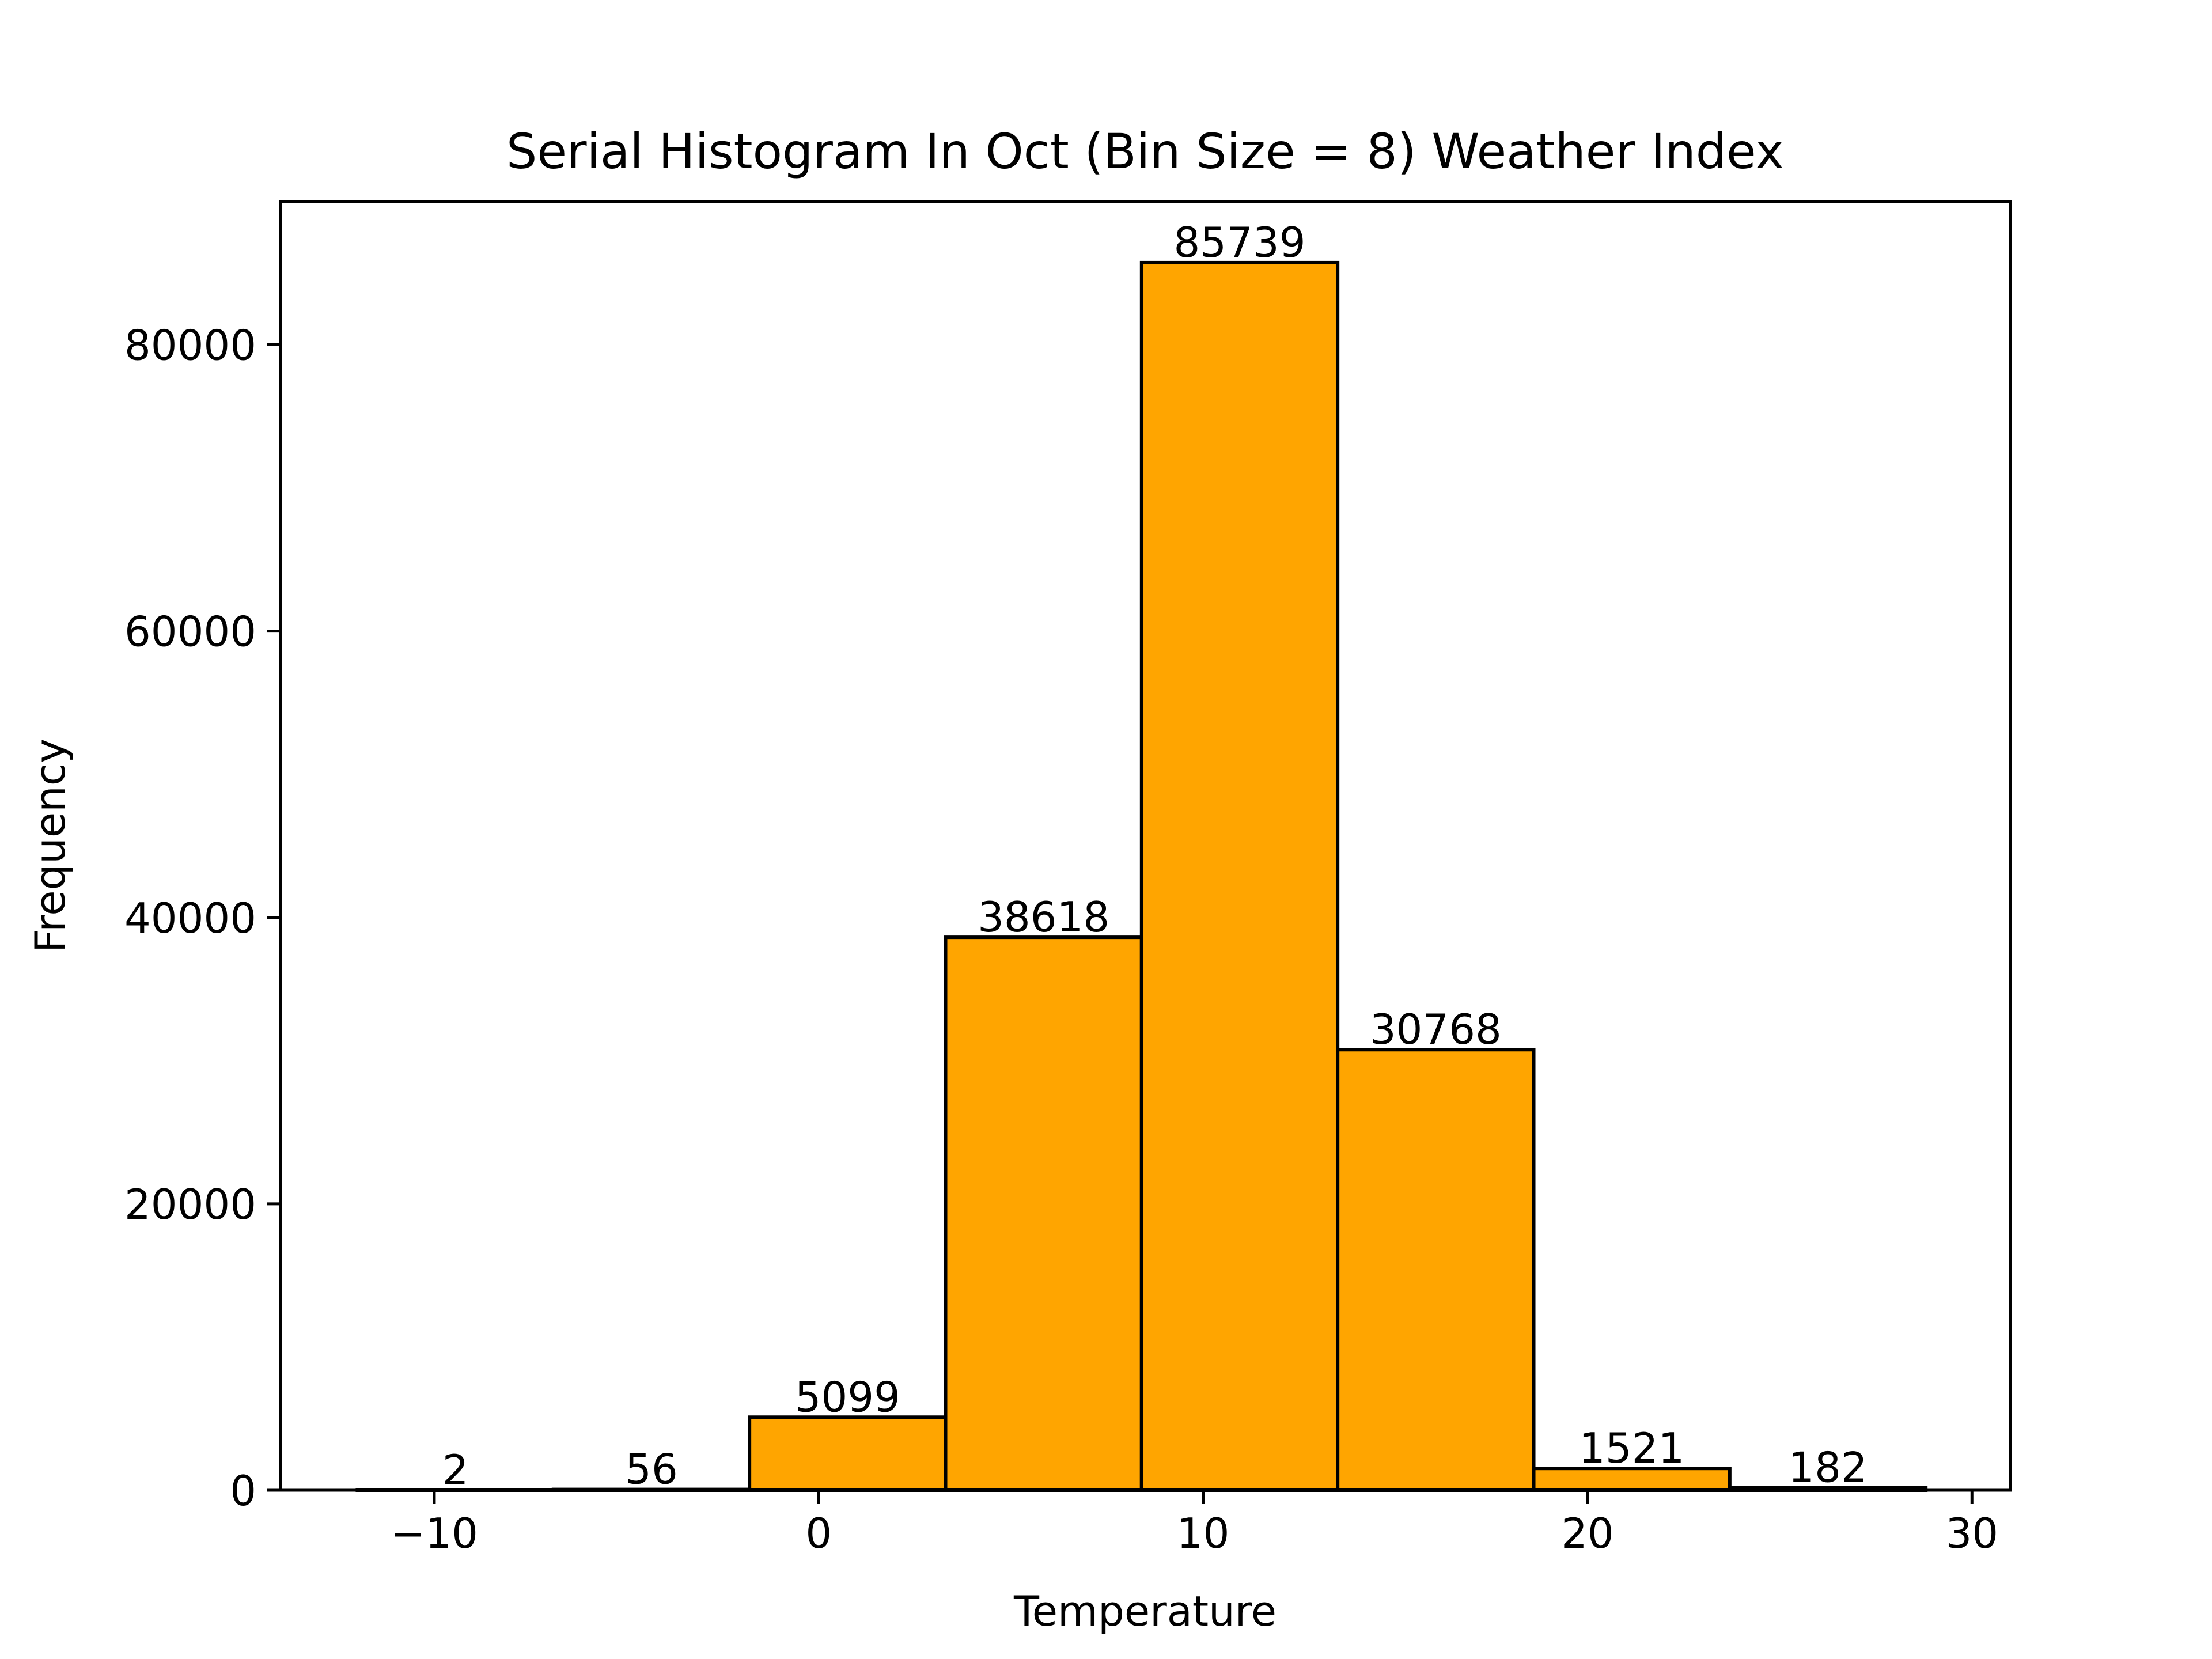 This screenshot has height=1659, width=2212. Describe the element at coordinates (651, 1469) in the screenshot. I see `bar-value-label: 56` at that location.